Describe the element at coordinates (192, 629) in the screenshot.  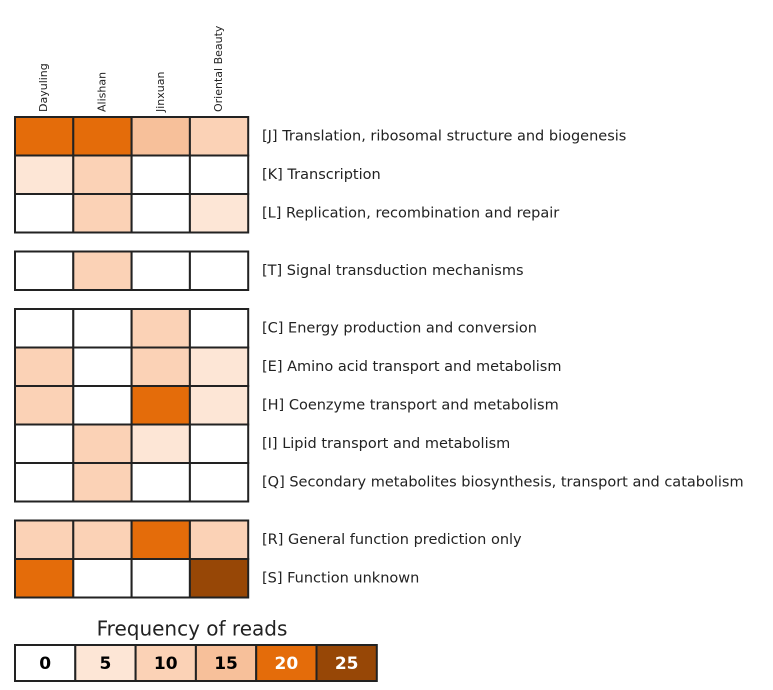
I see `legend-title: Frequency of reads` at that location.